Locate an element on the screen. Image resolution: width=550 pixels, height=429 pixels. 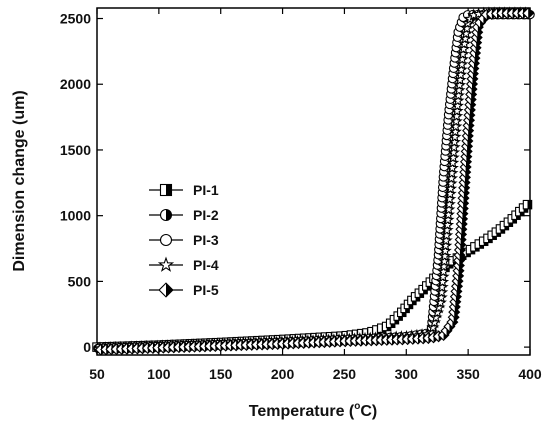
marker-star is located at coordinates (166, 264).